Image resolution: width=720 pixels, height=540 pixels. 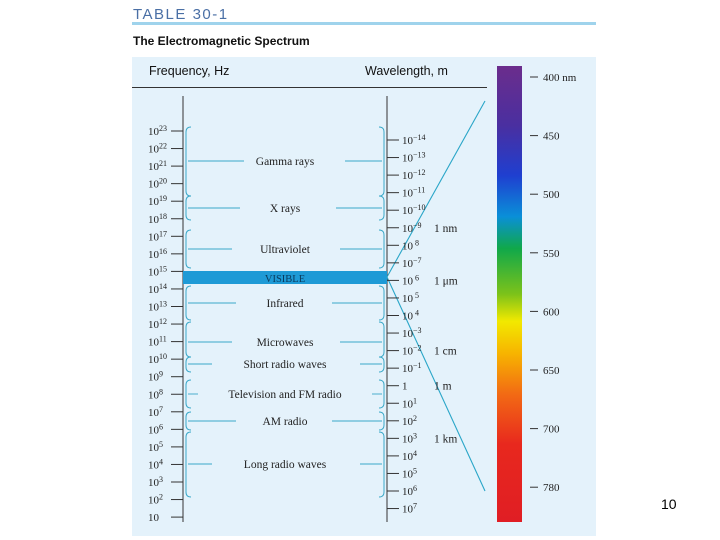 What do you see at coordinates (551, 312) in the screenshot?
I see `visible-tick-label: 600` at bounding box center [551, 312].